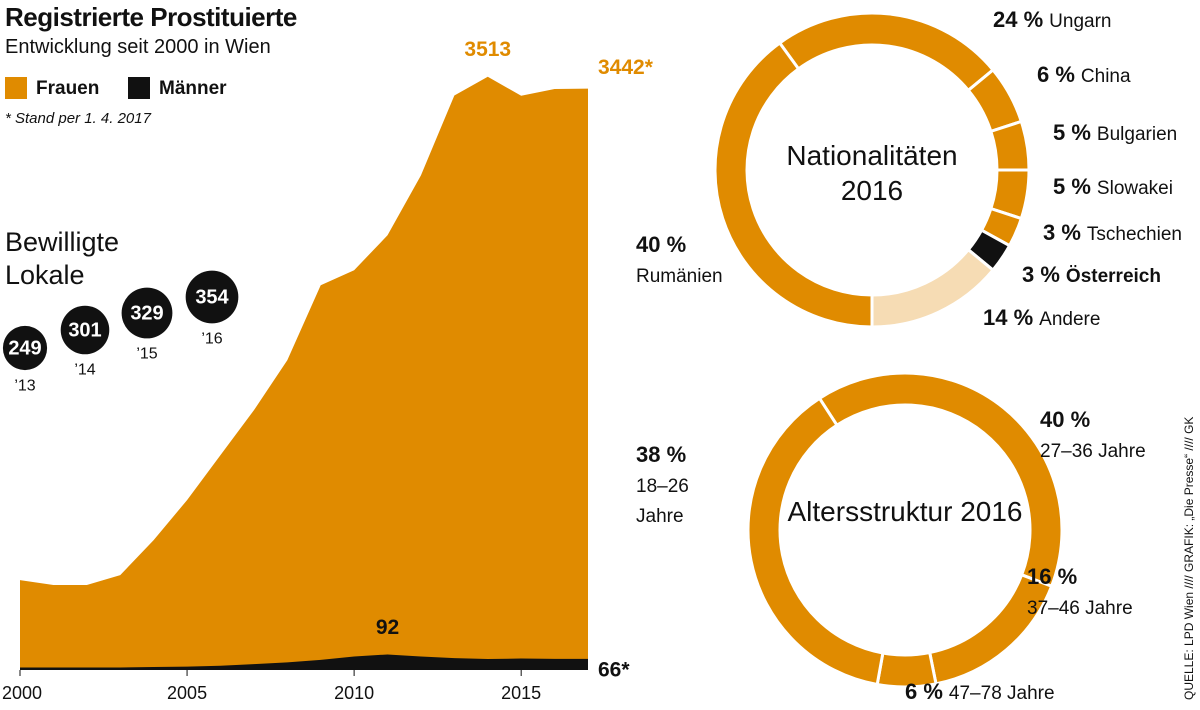 The width and height of the screenshot is (1200, 710). What do you see at coordinates (679, 261) in the screenshot?
I see `donut-label: 40 % Rumänien` at bounding box center [679, 261].